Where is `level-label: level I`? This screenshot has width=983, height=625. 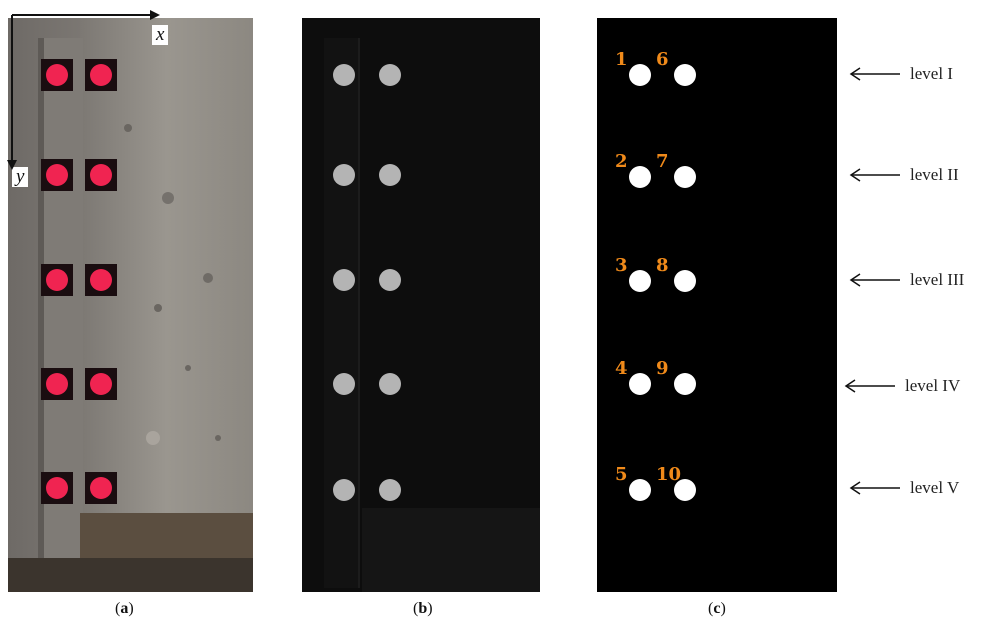
level-label: level I is located at coordinates (931, 73).